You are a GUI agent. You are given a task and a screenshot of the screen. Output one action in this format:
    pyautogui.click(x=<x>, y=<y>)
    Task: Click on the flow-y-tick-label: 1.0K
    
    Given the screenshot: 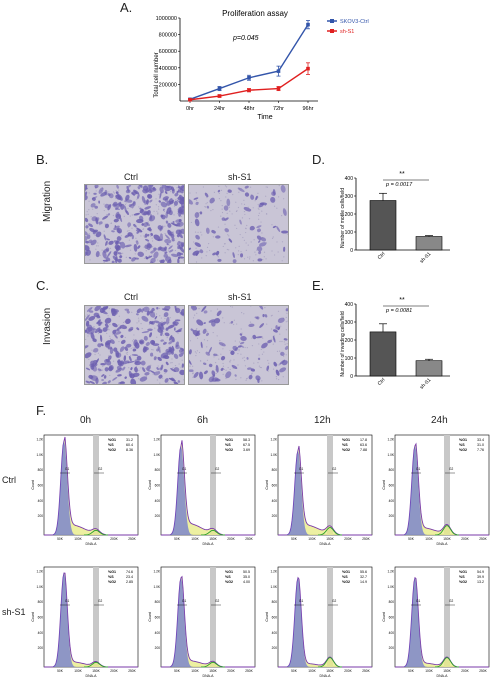 What is the action you would take?
    pyautogui.click(x=273, y=587)
    